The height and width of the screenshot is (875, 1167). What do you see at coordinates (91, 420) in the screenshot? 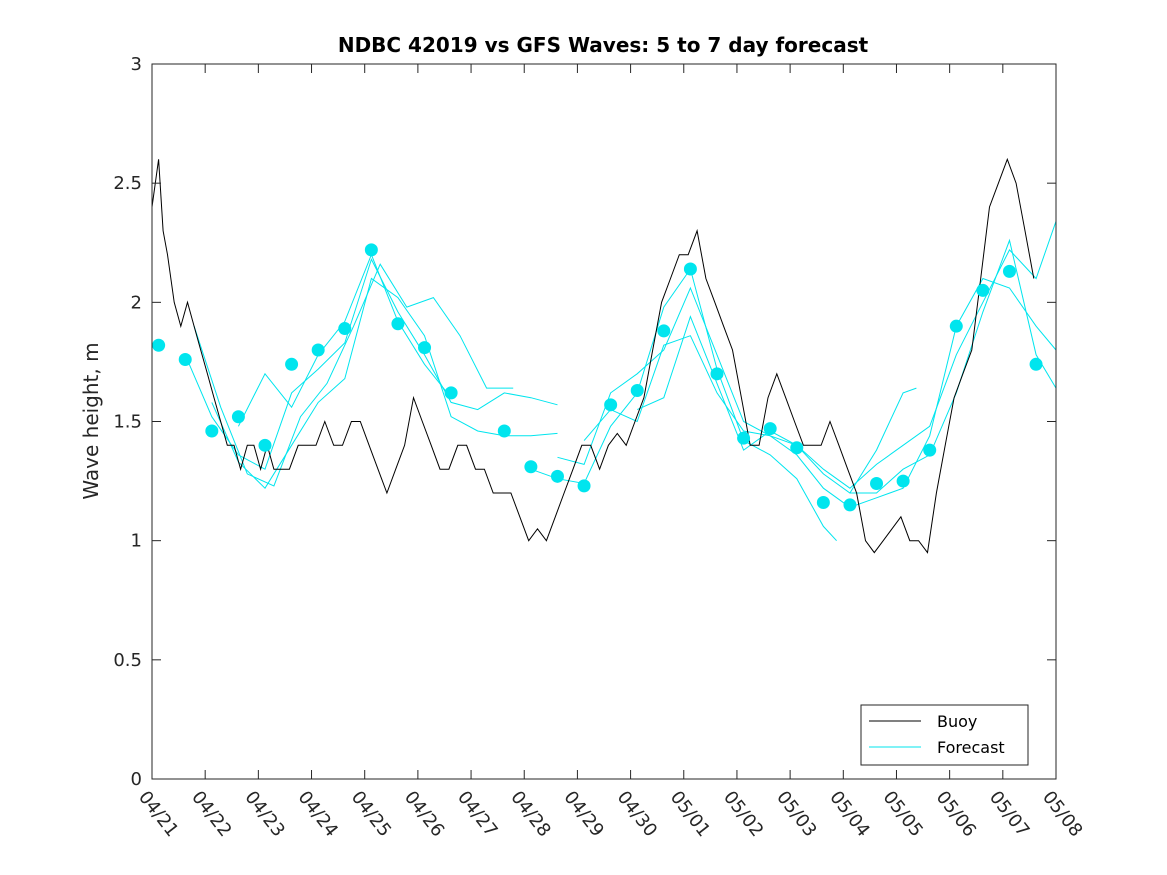
I see `y-axis-label: Wave height, m` at bounding box center [91, 420].